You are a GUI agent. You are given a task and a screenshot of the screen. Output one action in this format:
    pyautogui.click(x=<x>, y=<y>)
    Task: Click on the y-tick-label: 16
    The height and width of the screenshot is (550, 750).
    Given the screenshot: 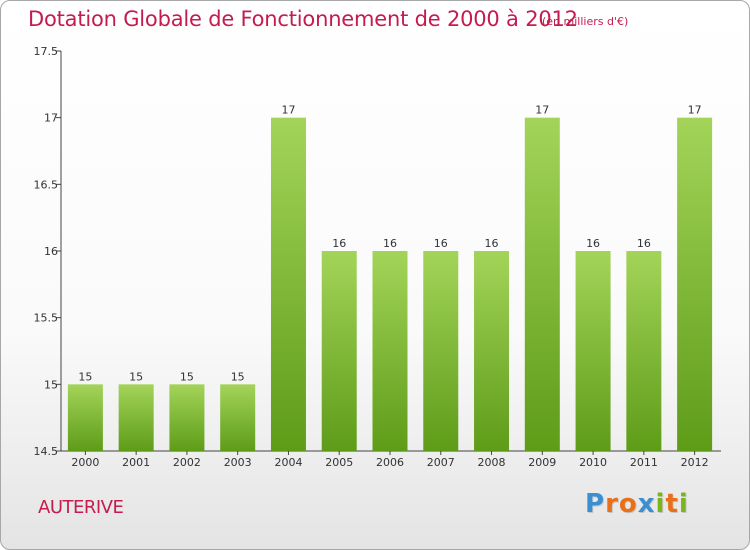 What is the action you would take?
    pyautogui.click(x=51, y=251)
    